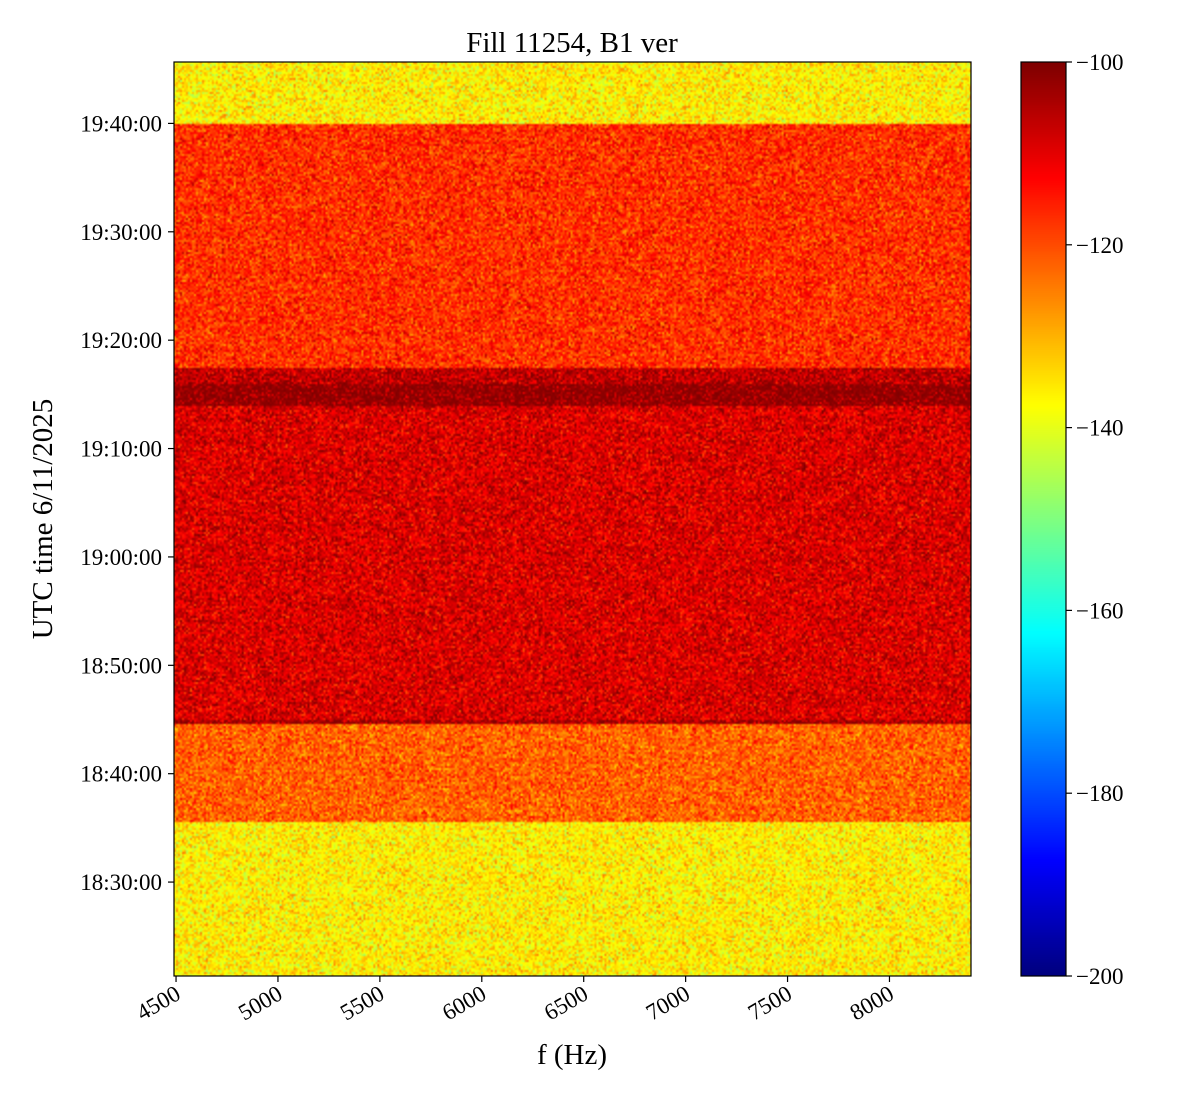 This screenshot has width=1200, height=1100. Describe the element at coordinates (1099, 428) in the screenshot. I see `colorbar-tick-label: −140` at that location.